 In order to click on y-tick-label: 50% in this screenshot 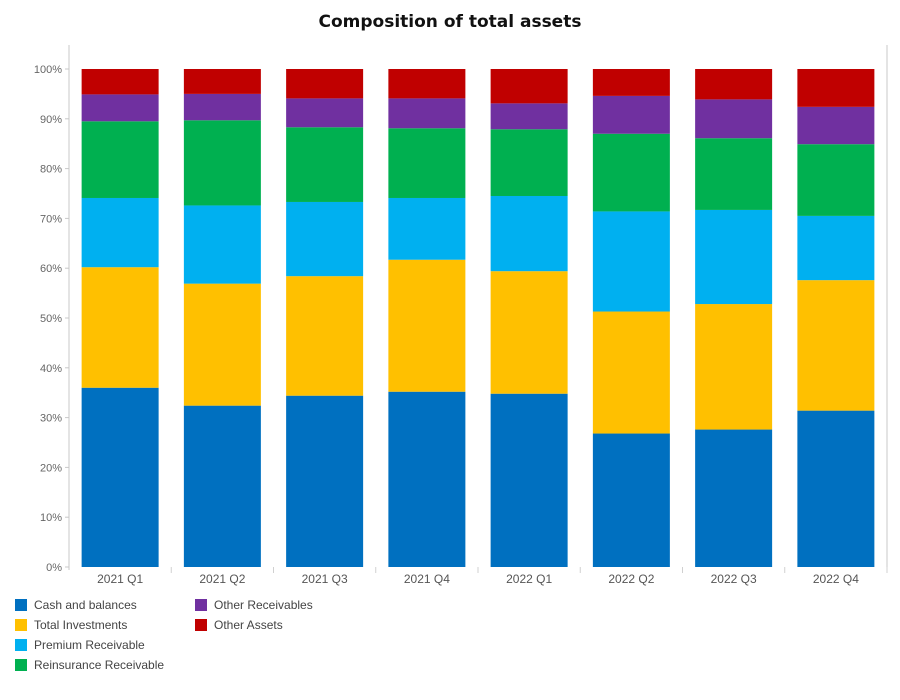, I will do `click(51, 319)`.